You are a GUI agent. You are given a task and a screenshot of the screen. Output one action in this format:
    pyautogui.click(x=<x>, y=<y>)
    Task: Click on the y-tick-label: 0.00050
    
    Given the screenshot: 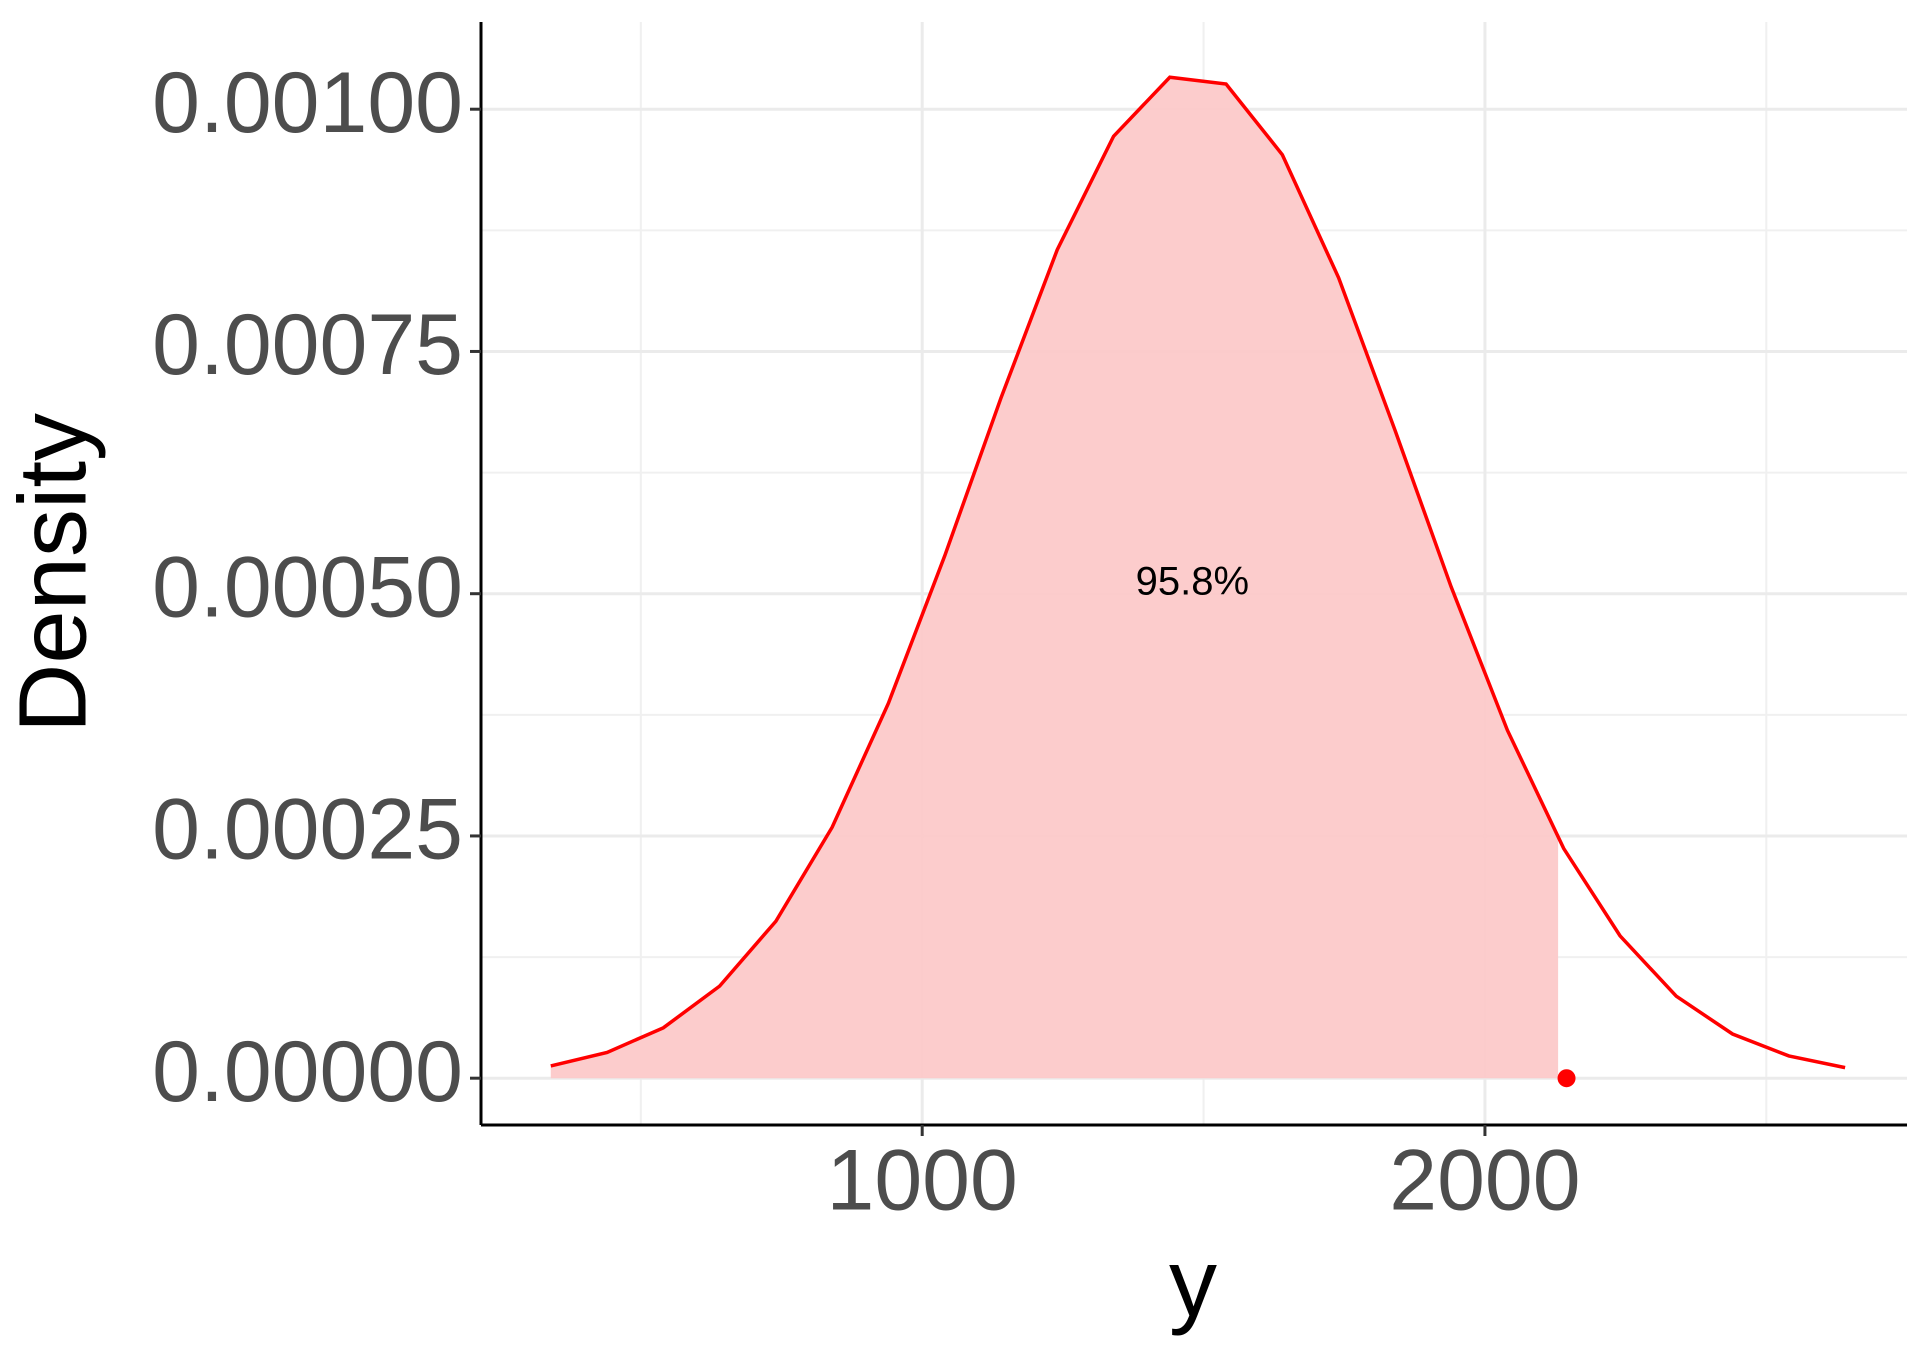 What is the action you would take?
    pyautogui.click(x=307, y=587)
    